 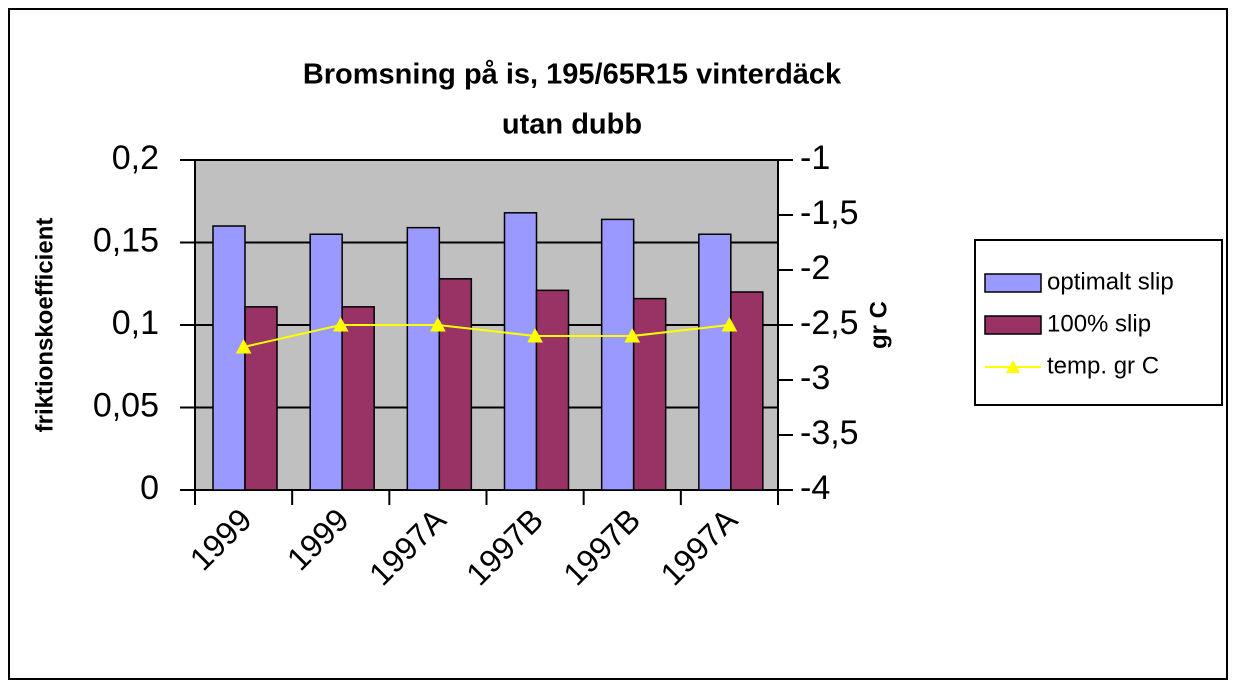 I want to click on y-tick-label: 0,2, so click(x=135, y=158).